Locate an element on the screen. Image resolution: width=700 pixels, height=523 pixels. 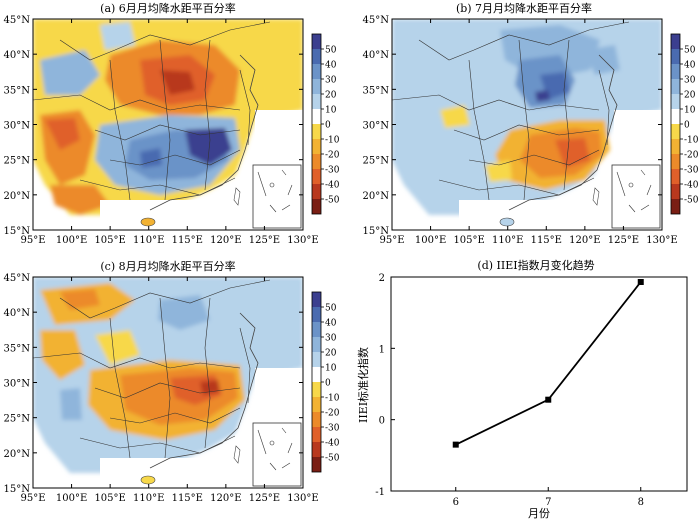
chart-title: (d) IIEI指数月变化趋势 is located at coordinates (535, 265).